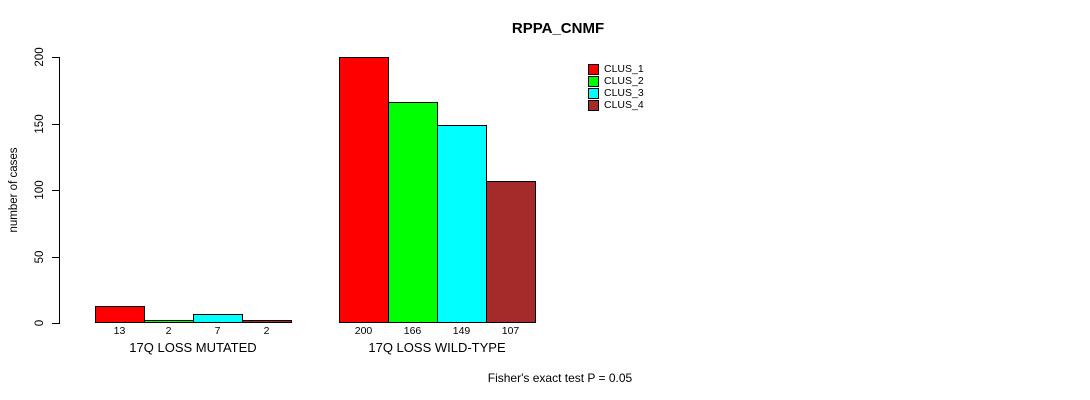 The width and height of the screenshot is (1090, 400). I want to click on footnote-text: Fisher's exact test P = 0.05, so click(560, 378).